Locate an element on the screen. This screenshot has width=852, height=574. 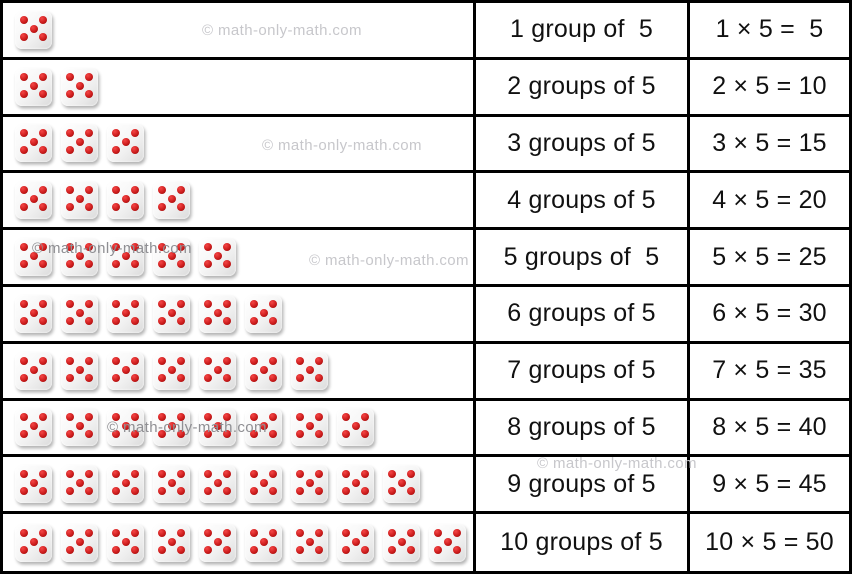
groups-label-cell: 5 groups of 5 is located at coordinates (580, 258).